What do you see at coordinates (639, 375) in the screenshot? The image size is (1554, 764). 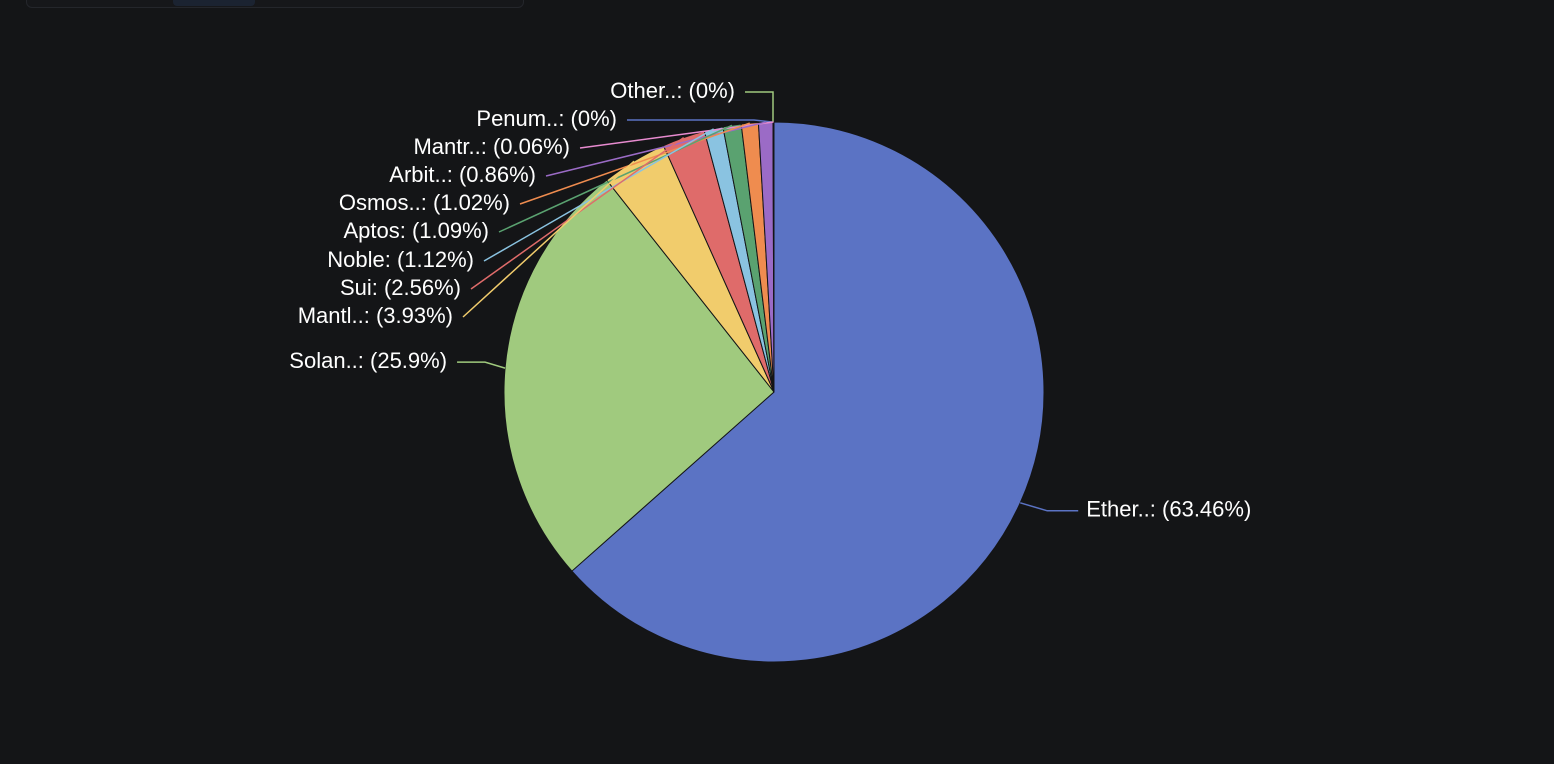 I see `pie-slice` at bounding box center [639, 375].